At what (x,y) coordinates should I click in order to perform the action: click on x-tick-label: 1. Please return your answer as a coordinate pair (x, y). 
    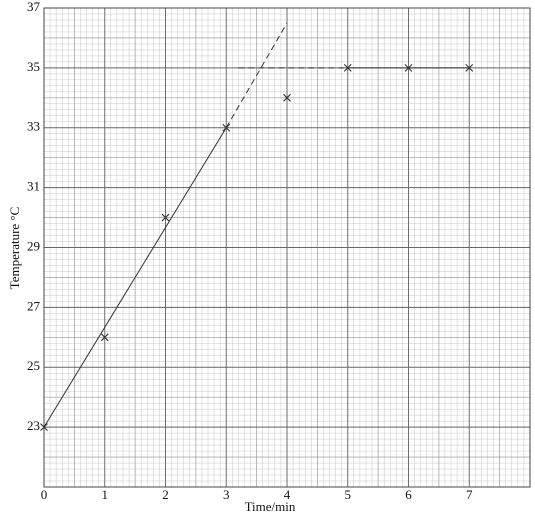
    Looking at the image, I should click on (105, 494).